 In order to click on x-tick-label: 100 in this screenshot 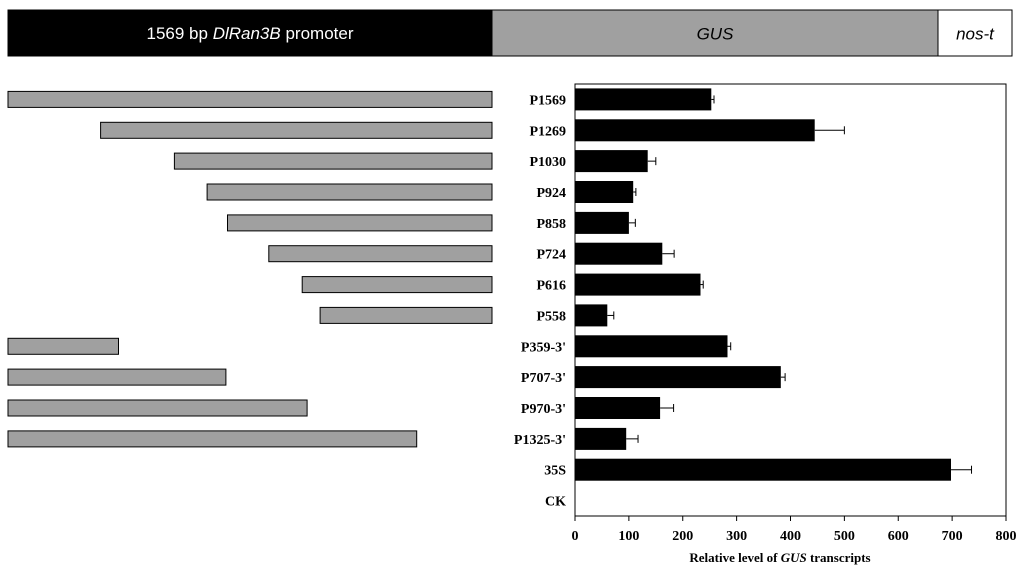, I will do `click(628, 536)`.